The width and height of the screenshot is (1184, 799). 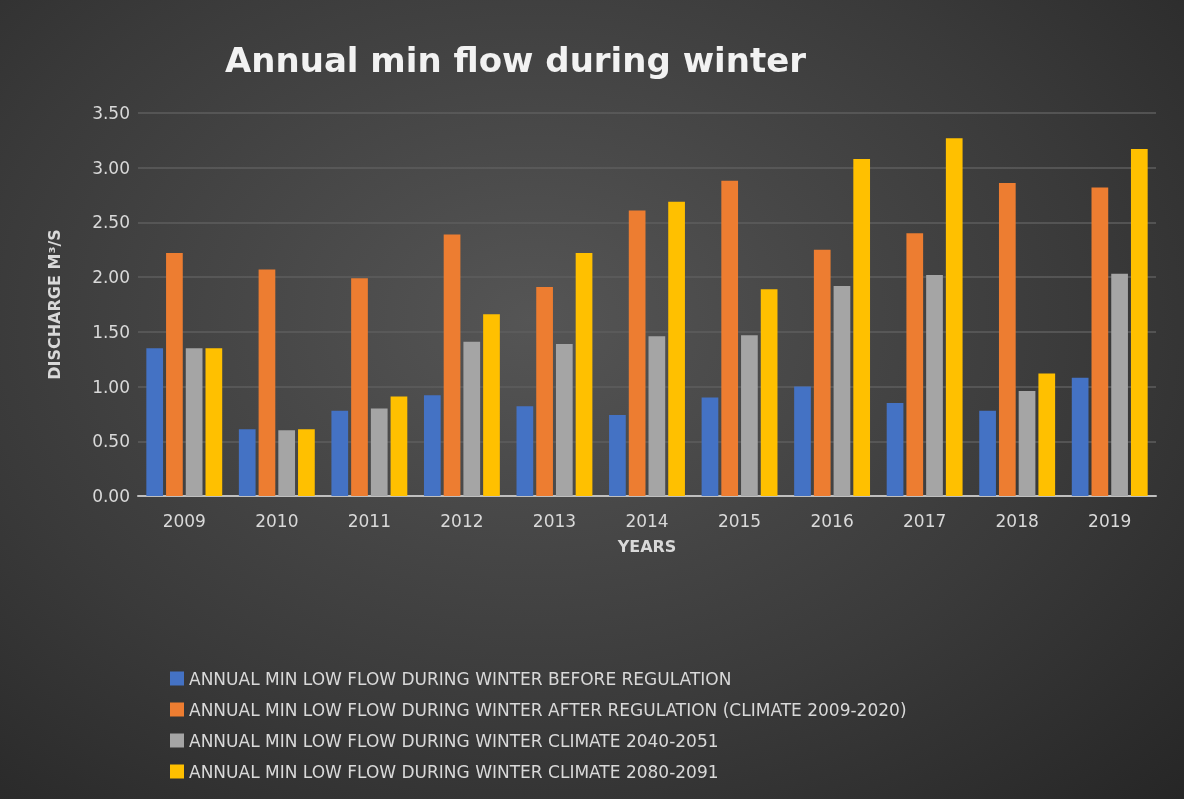 What do you see at coordinates (454, 740) in the screenshot?
I see `legend-label: ANNUAL MIN LOW FLOW DURING WINTER CLIMATE 2040-2051` at bounding box center [454, 740].